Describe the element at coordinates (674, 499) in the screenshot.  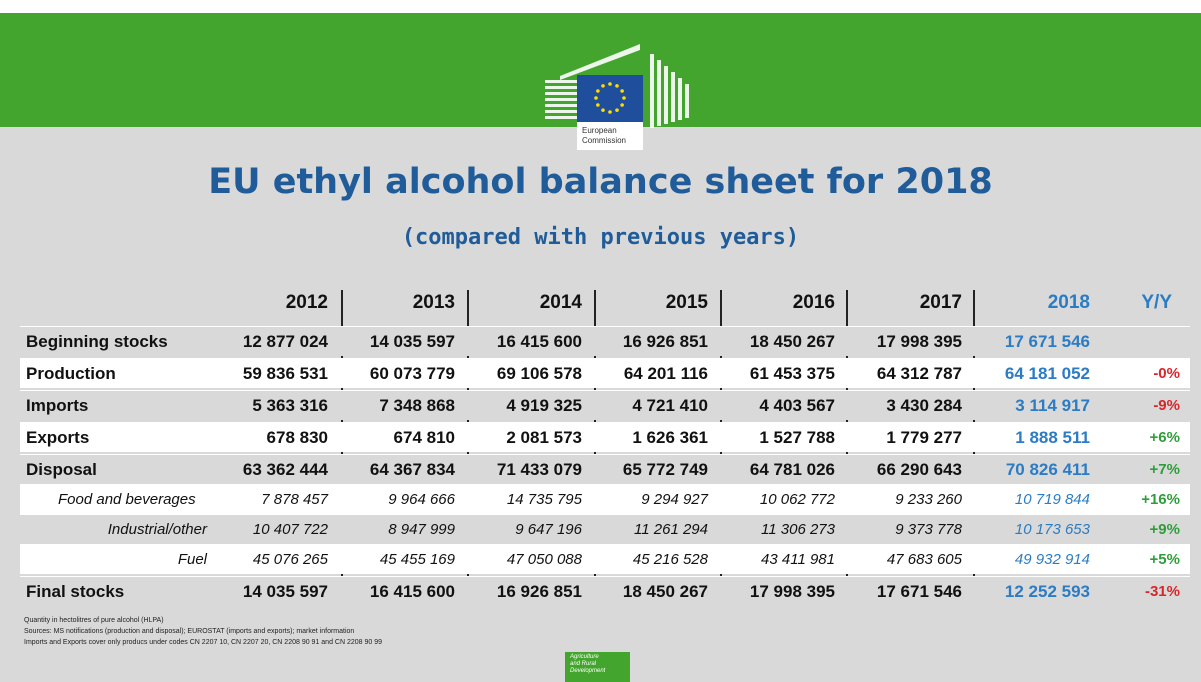
I see `cell: 9 294 927` at that location.